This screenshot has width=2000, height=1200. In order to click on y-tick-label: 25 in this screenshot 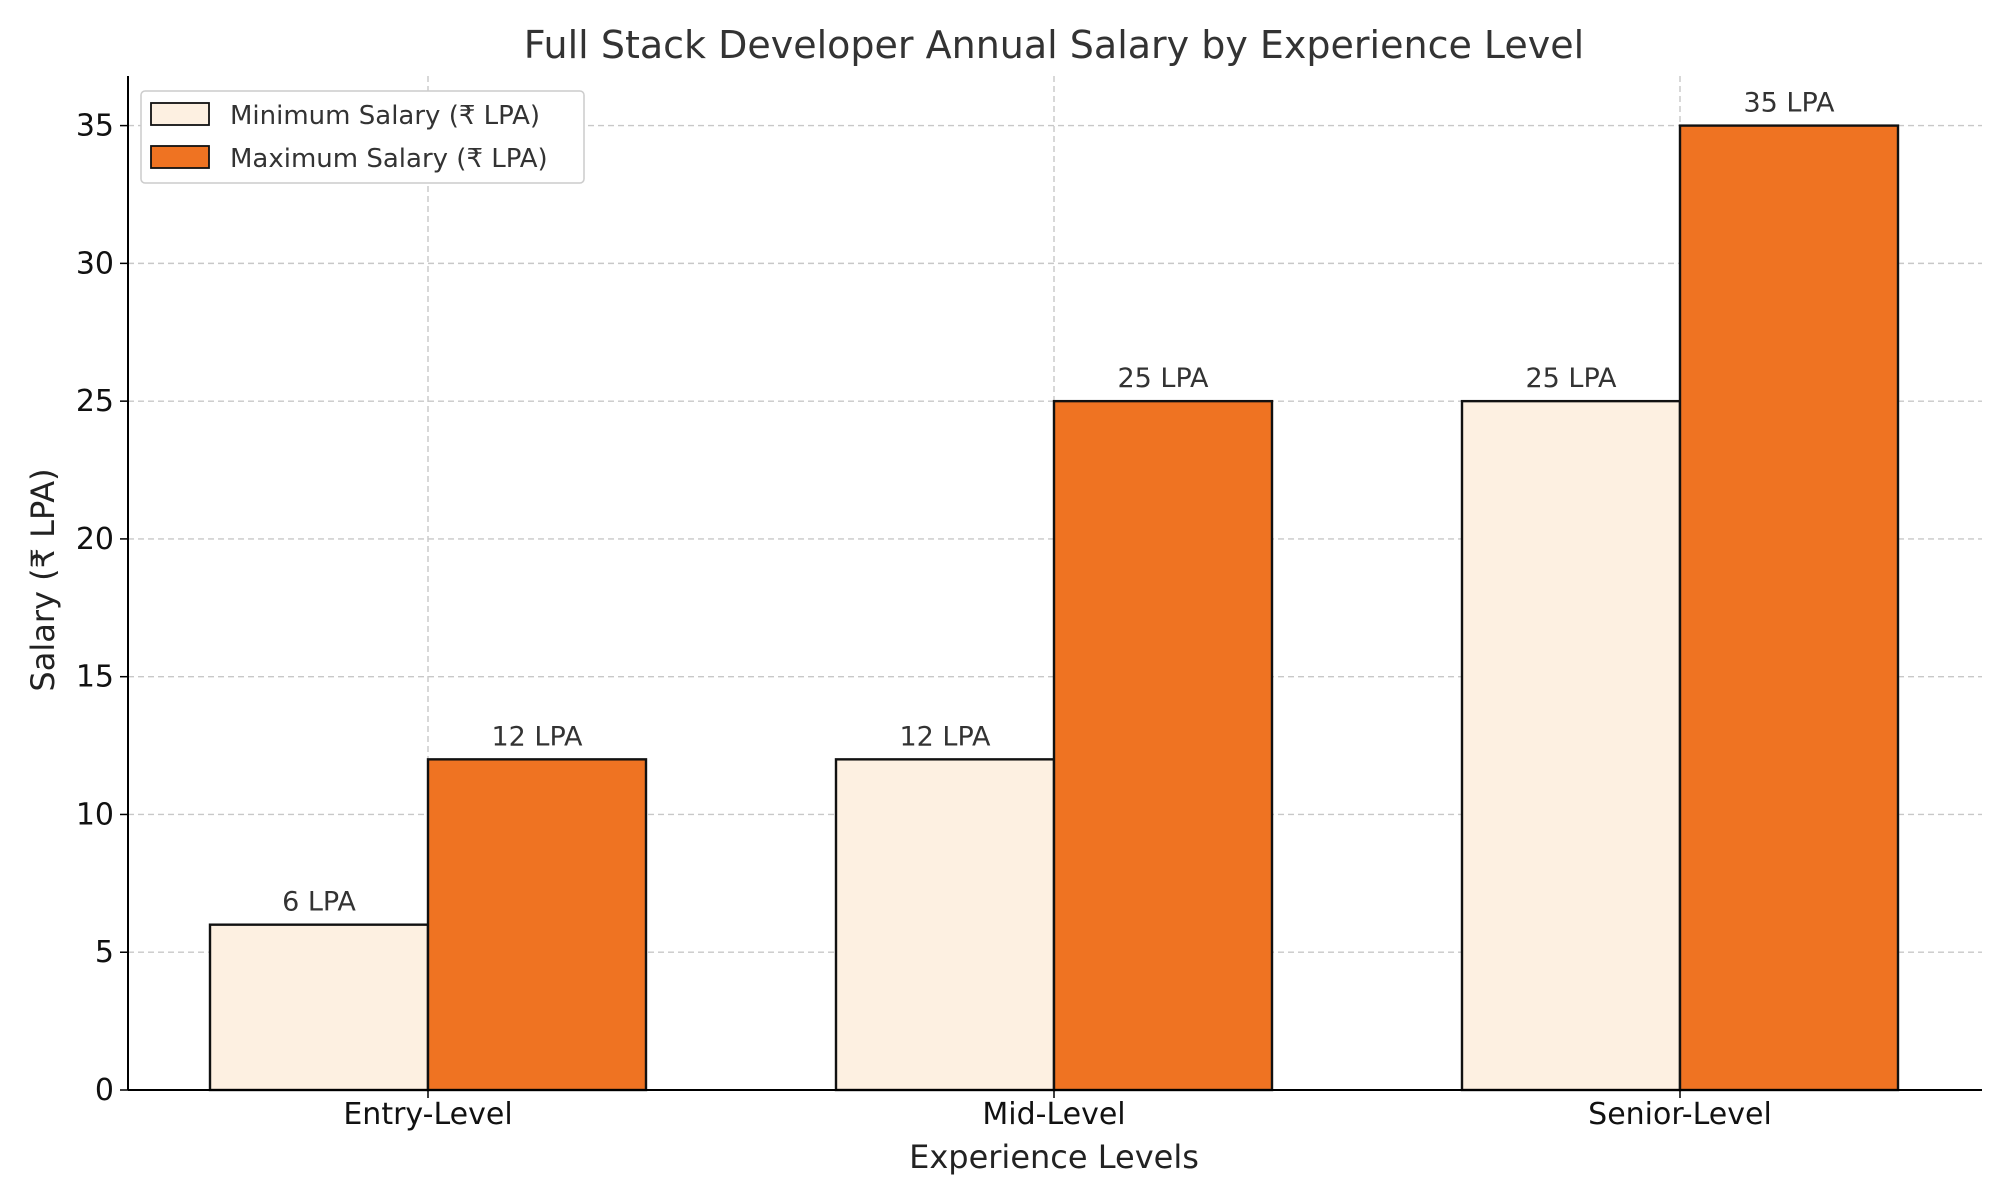, I will do `click(95, 401)`.